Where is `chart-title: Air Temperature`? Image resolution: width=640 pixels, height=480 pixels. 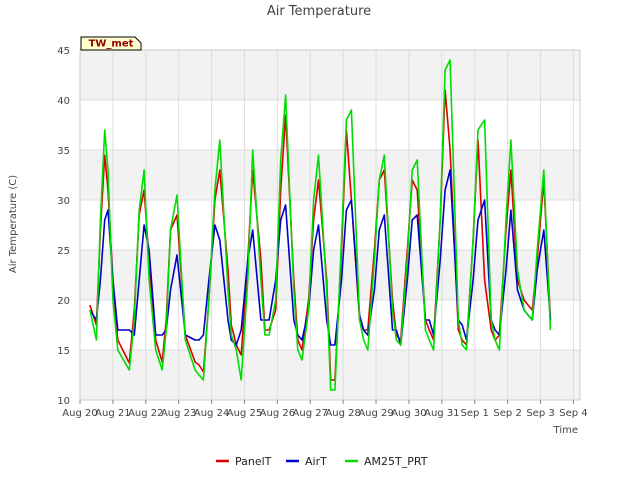 chart-title: Air Temperature is located at coordinates (319, 11).